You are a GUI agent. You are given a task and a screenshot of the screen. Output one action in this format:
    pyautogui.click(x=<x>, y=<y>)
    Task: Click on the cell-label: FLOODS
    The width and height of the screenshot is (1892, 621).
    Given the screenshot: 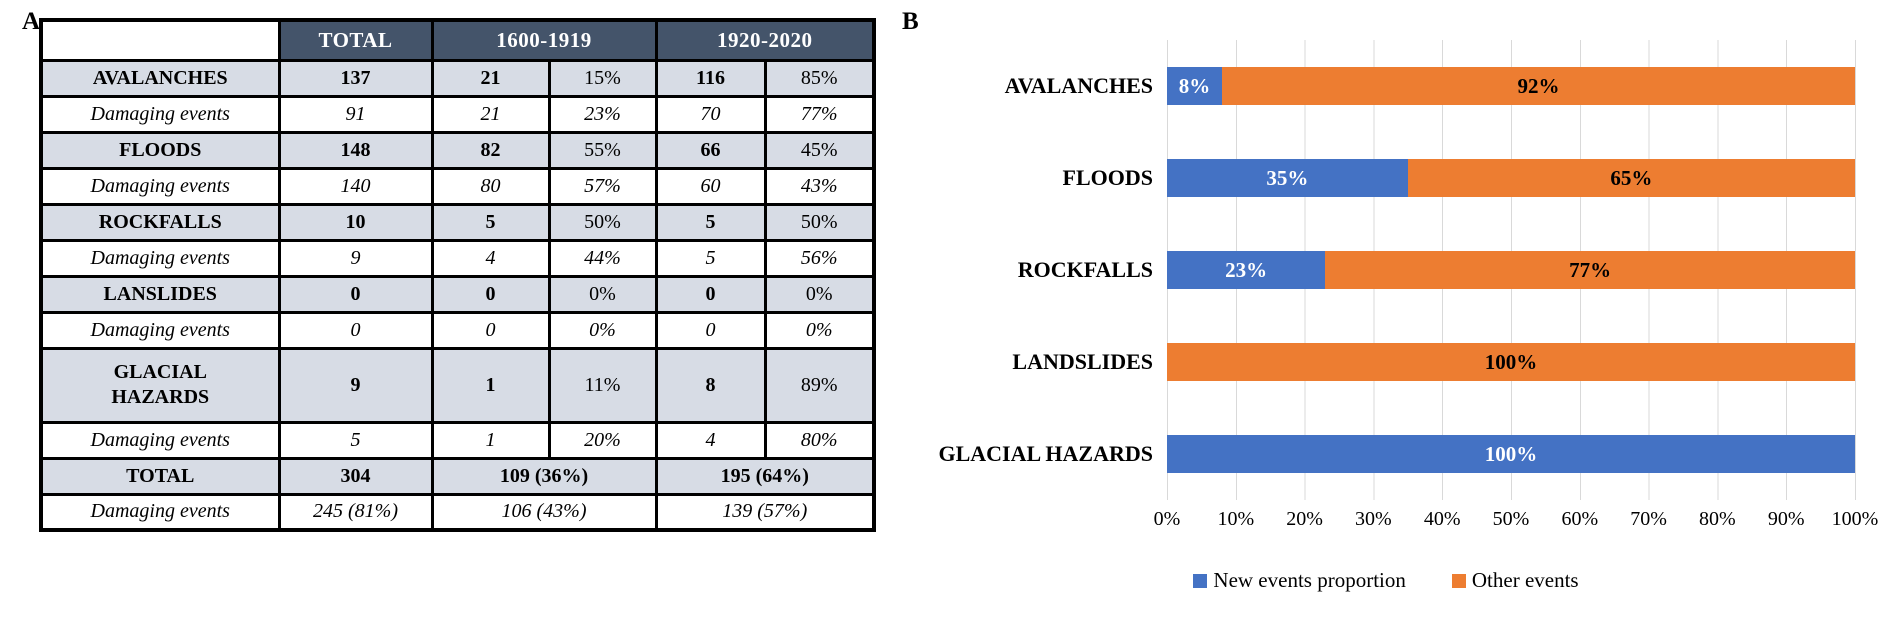 What is the action you would take?
    pyautogui.click(x=160, y=150)
    